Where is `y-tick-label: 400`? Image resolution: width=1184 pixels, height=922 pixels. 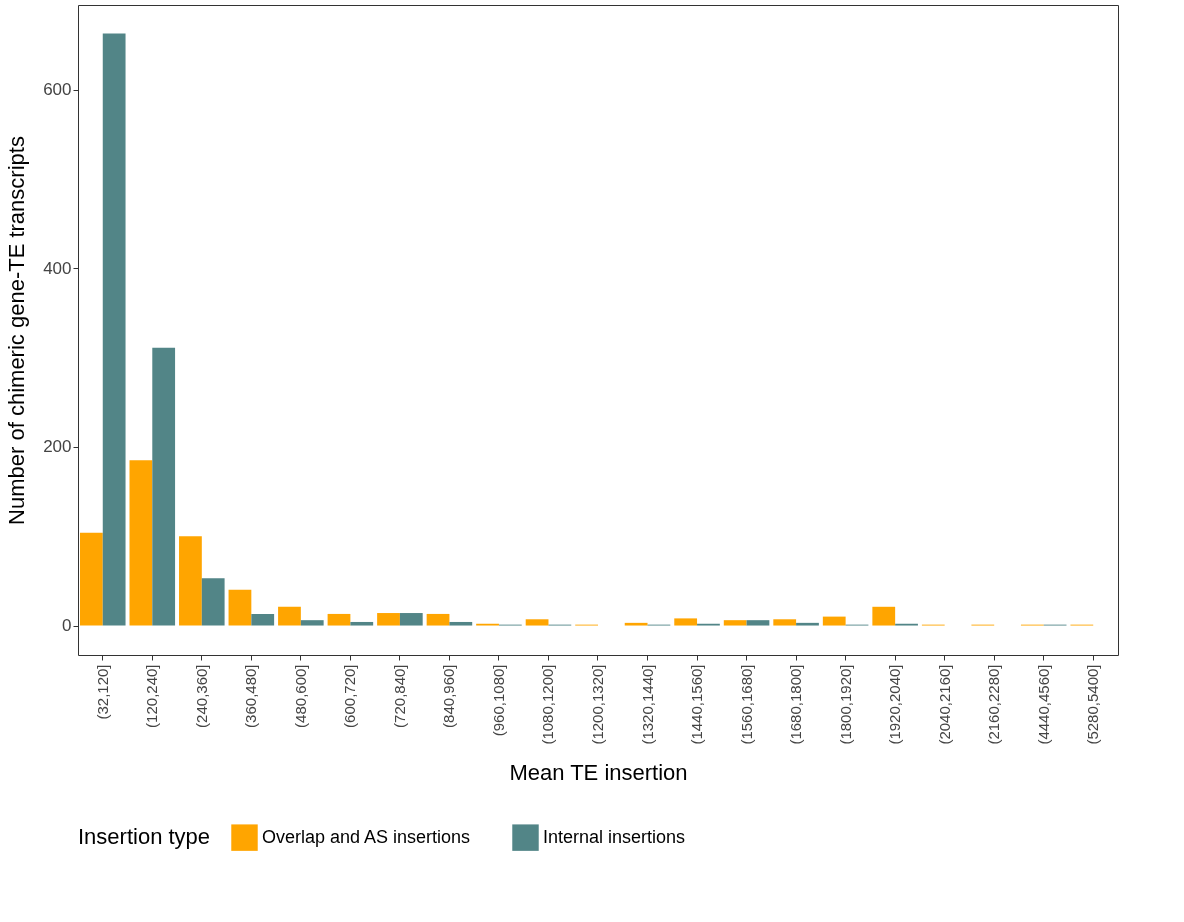 y-tick-label: 400 is located at coordinates (57, 268).